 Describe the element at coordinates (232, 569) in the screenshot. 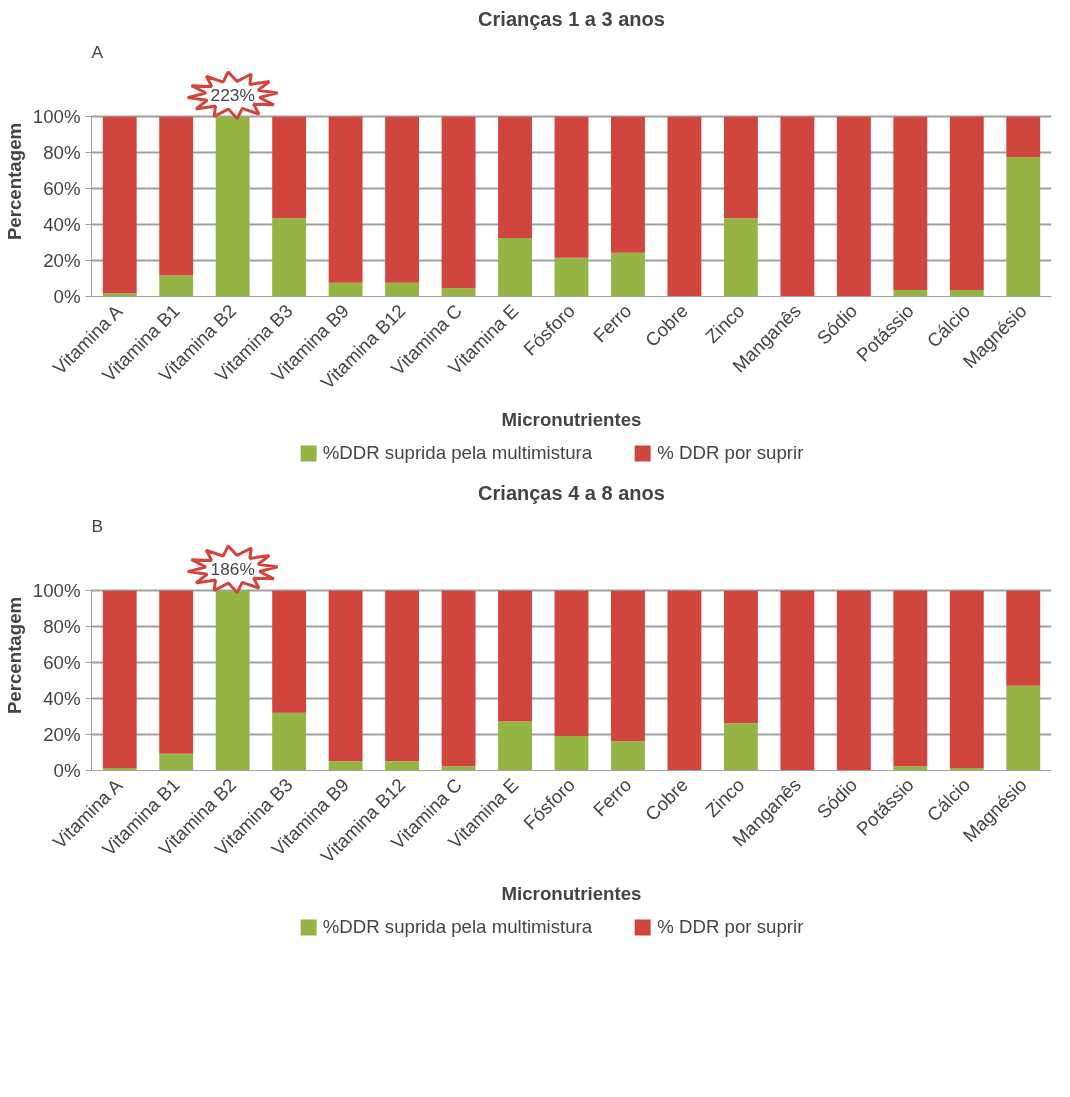

I see `annotation: 186%` at that location.